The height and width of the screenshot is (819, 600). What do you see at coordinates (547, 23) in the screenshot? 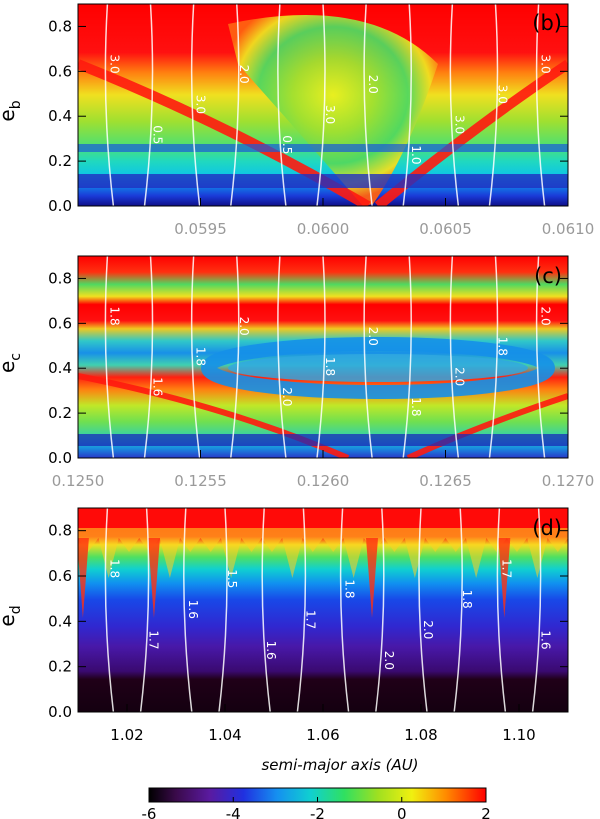
I see `panel-tag: (b)` at bounding box center [547, 23].